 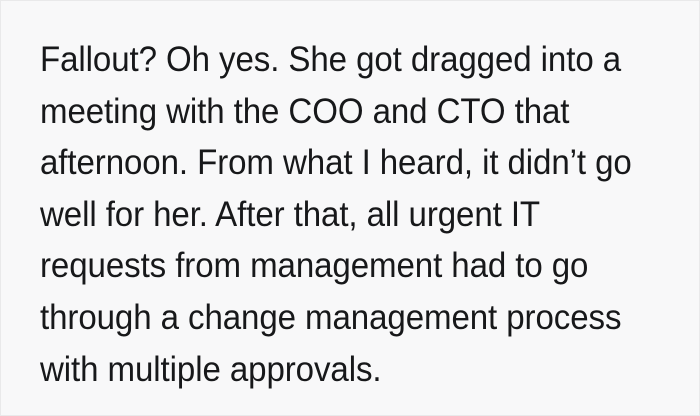 I want to click on text-line-7: with multiple approvals., so click(x=211, y=369).